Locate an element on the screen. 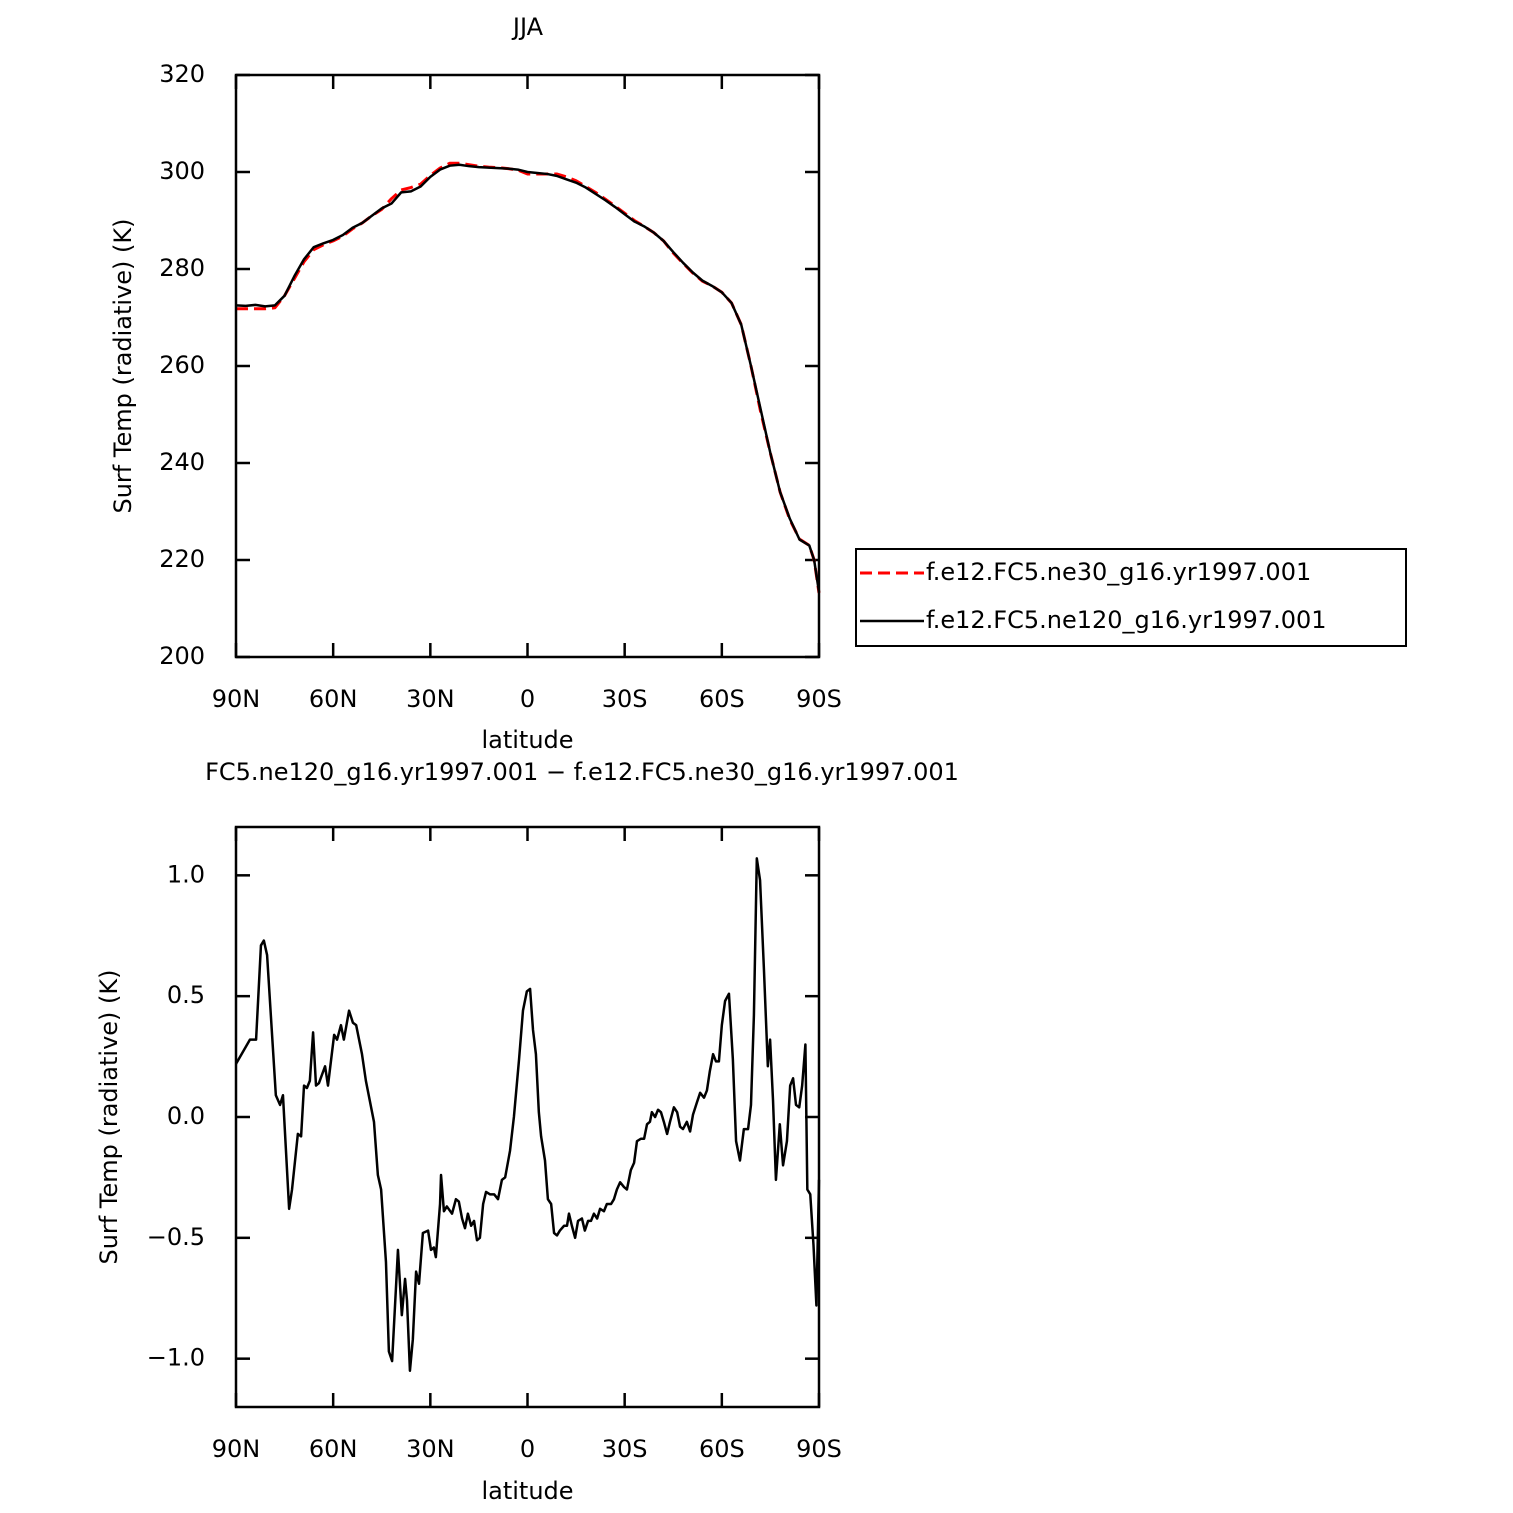 The width and height of the screenshot is (1513, 1513). y-tick-label: 260 is located at coordinates (182, 365).